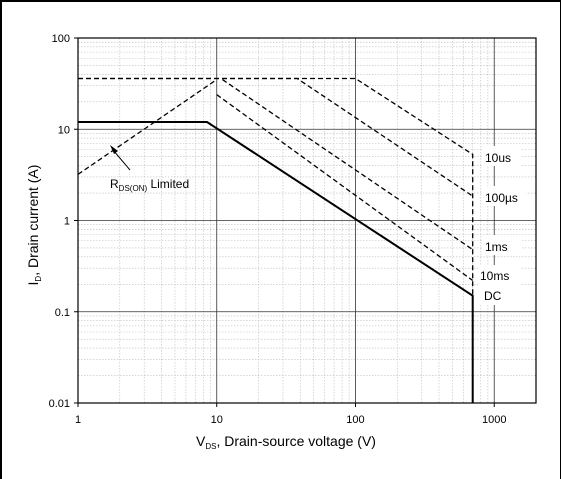  Describe the element at coordinates (210, 446) in the screenshot. I see `x-axis-label-sub: DS` at that location.